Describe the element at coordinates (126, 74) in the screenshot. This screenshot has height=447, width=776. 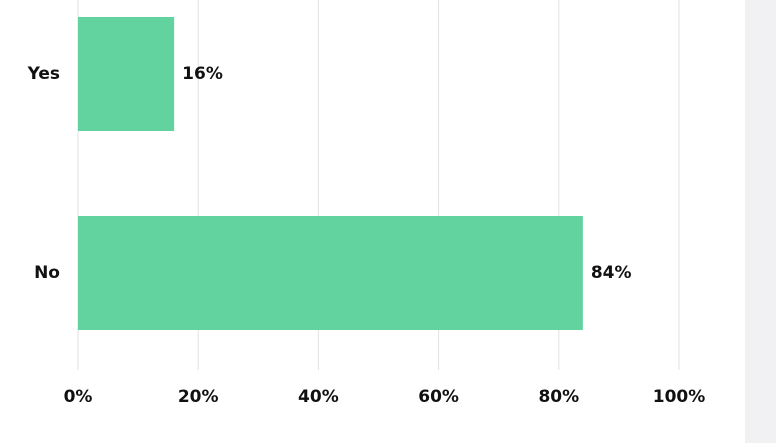
I see `bar` at that location.